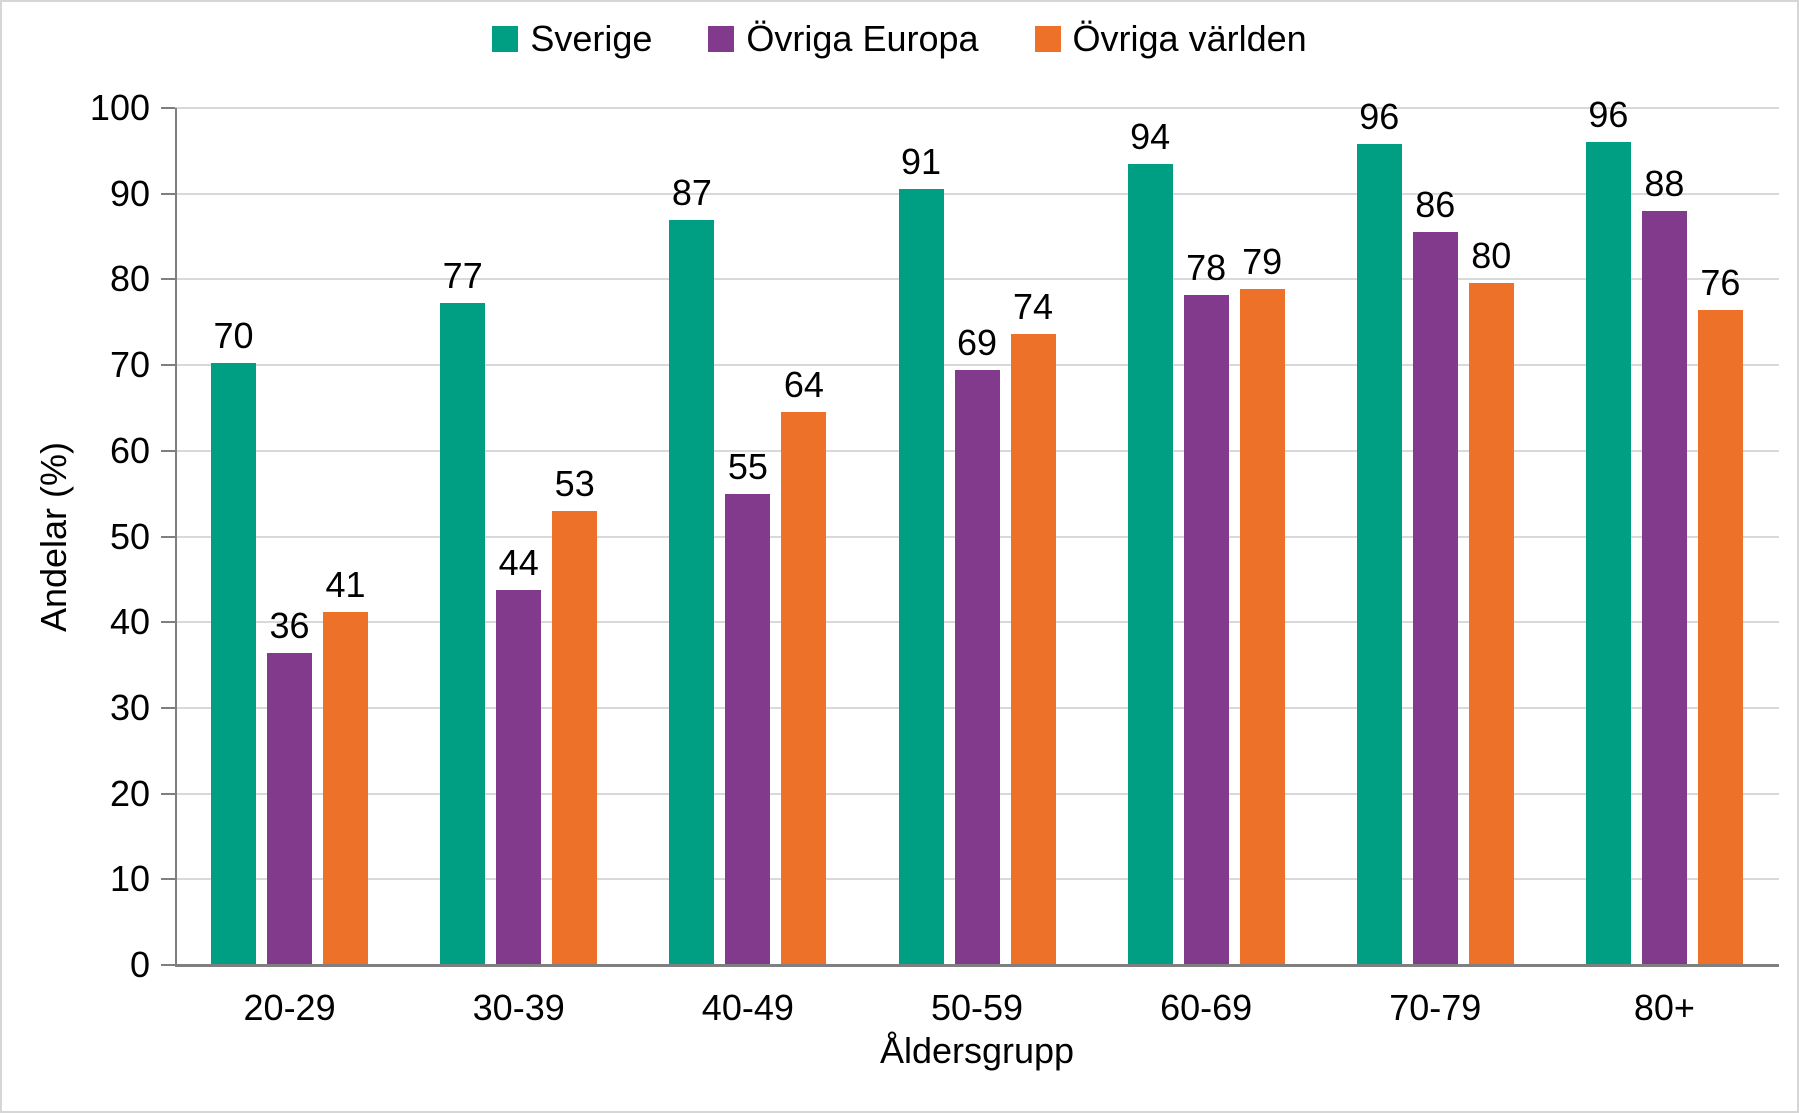  I want to click on chart-legend: Sverige Övriga Europa Övriga världen, so click(899, 39).